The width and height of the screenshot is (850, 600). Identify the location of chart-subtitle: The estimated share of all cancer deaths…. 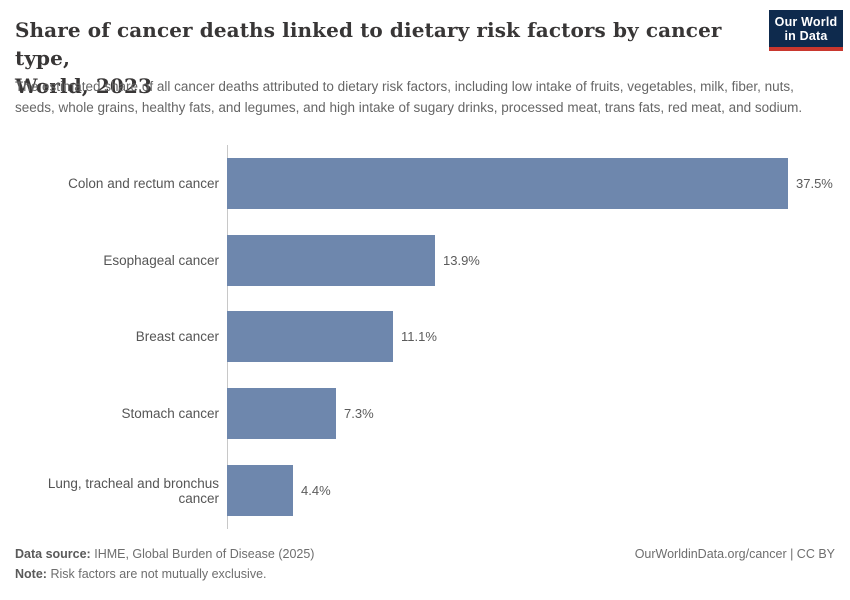
(409, 97).